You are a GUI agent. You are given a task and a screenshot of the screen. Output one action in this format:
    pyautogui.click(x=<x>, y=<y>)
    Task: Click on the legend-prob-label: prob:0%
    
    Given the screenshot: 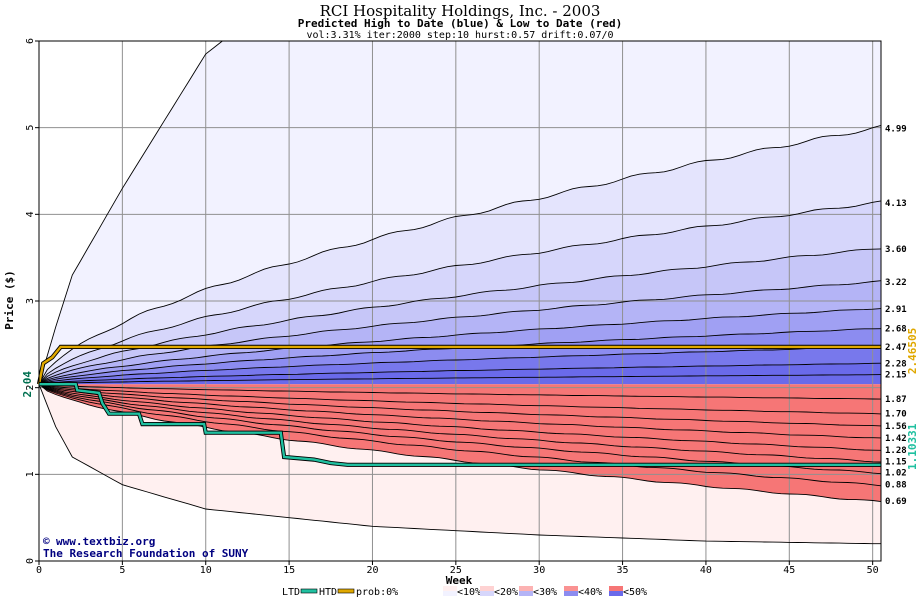 What is the action you would take?
    pyautogui.click(x=377, y=592)
    